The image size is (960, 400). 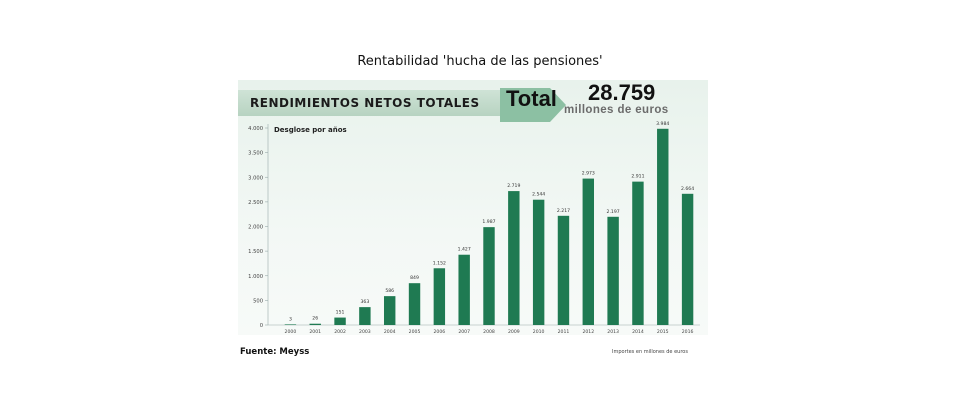 I want to click on value-label: 2.911, so click(x=637, y=177).